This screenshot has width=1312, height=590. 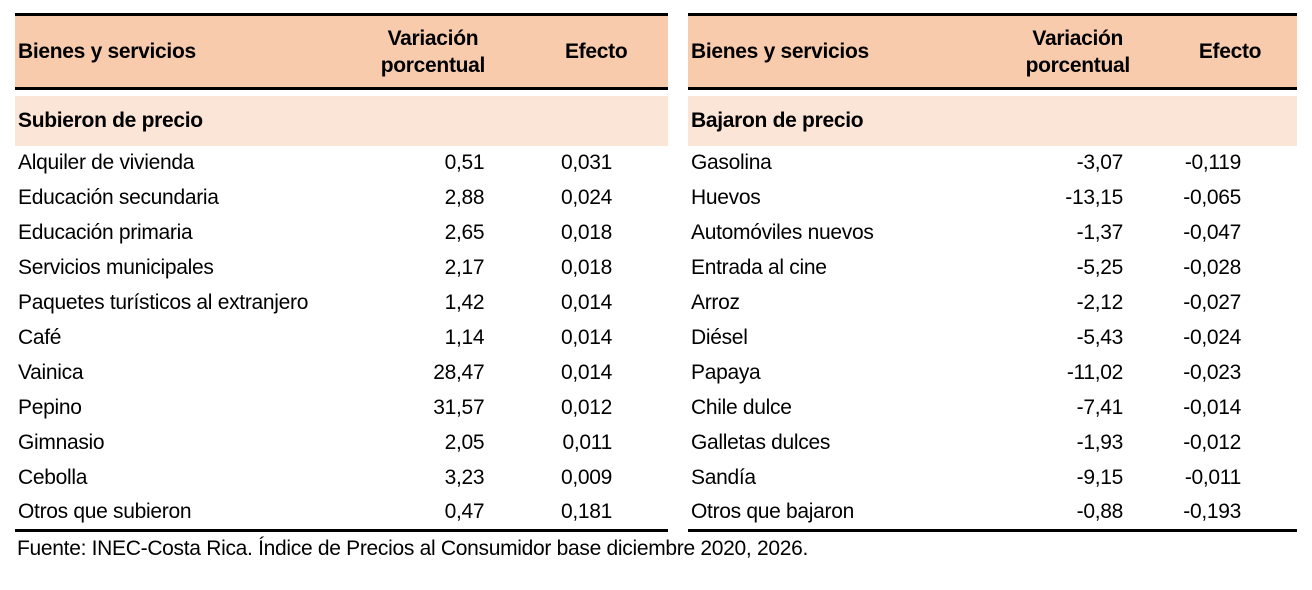 I want to click on item-cell: Diésel, so click(x=719, y=337).